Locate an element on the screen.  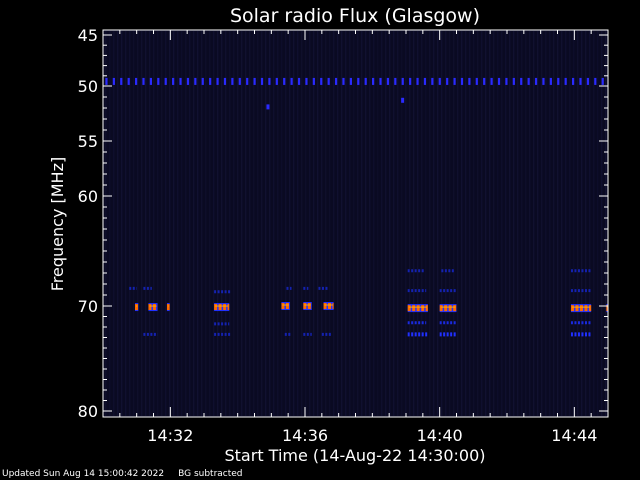
burst-halo is located at coordinates (307, 306).